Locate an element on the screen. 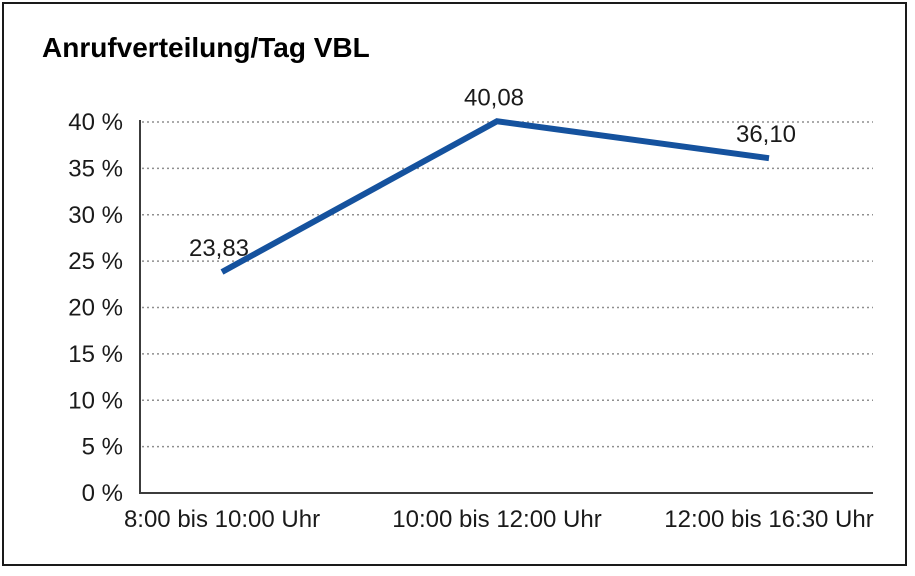 The height and width of the screenshot is (576, 915). y-axis-tick-label: 20 % is located at coordinates (95, 308).